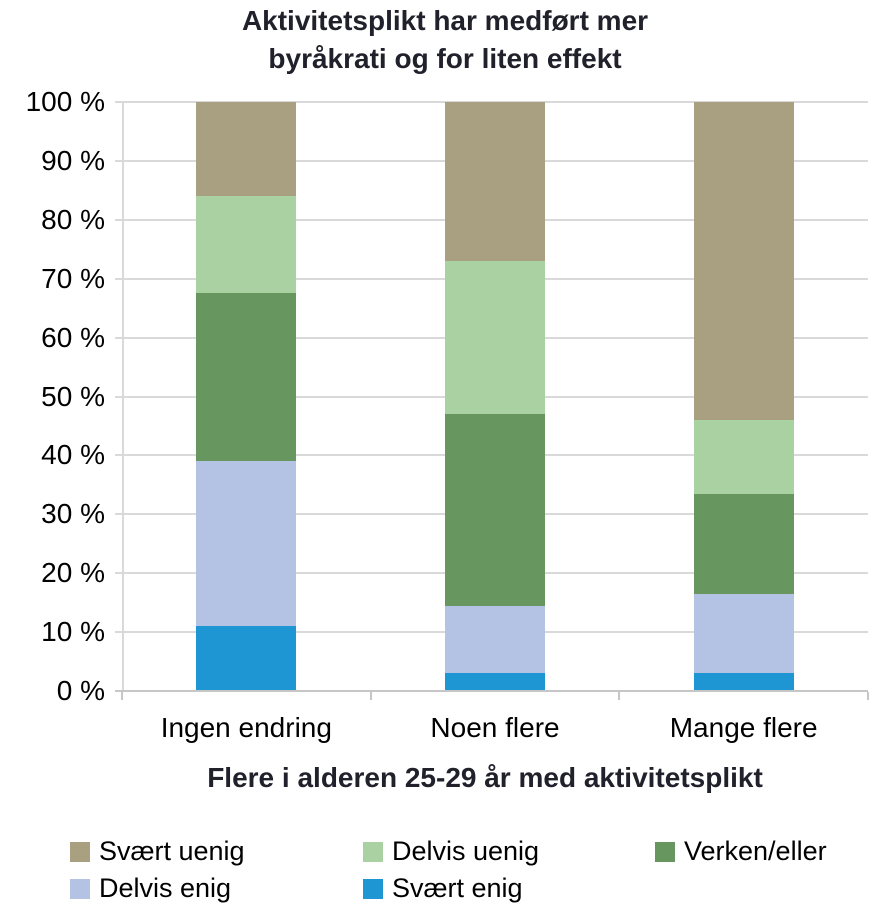 This screenshot has width=870, height=904. I want to click on y-axis-tick-label: 0 %, so click(80, 690).